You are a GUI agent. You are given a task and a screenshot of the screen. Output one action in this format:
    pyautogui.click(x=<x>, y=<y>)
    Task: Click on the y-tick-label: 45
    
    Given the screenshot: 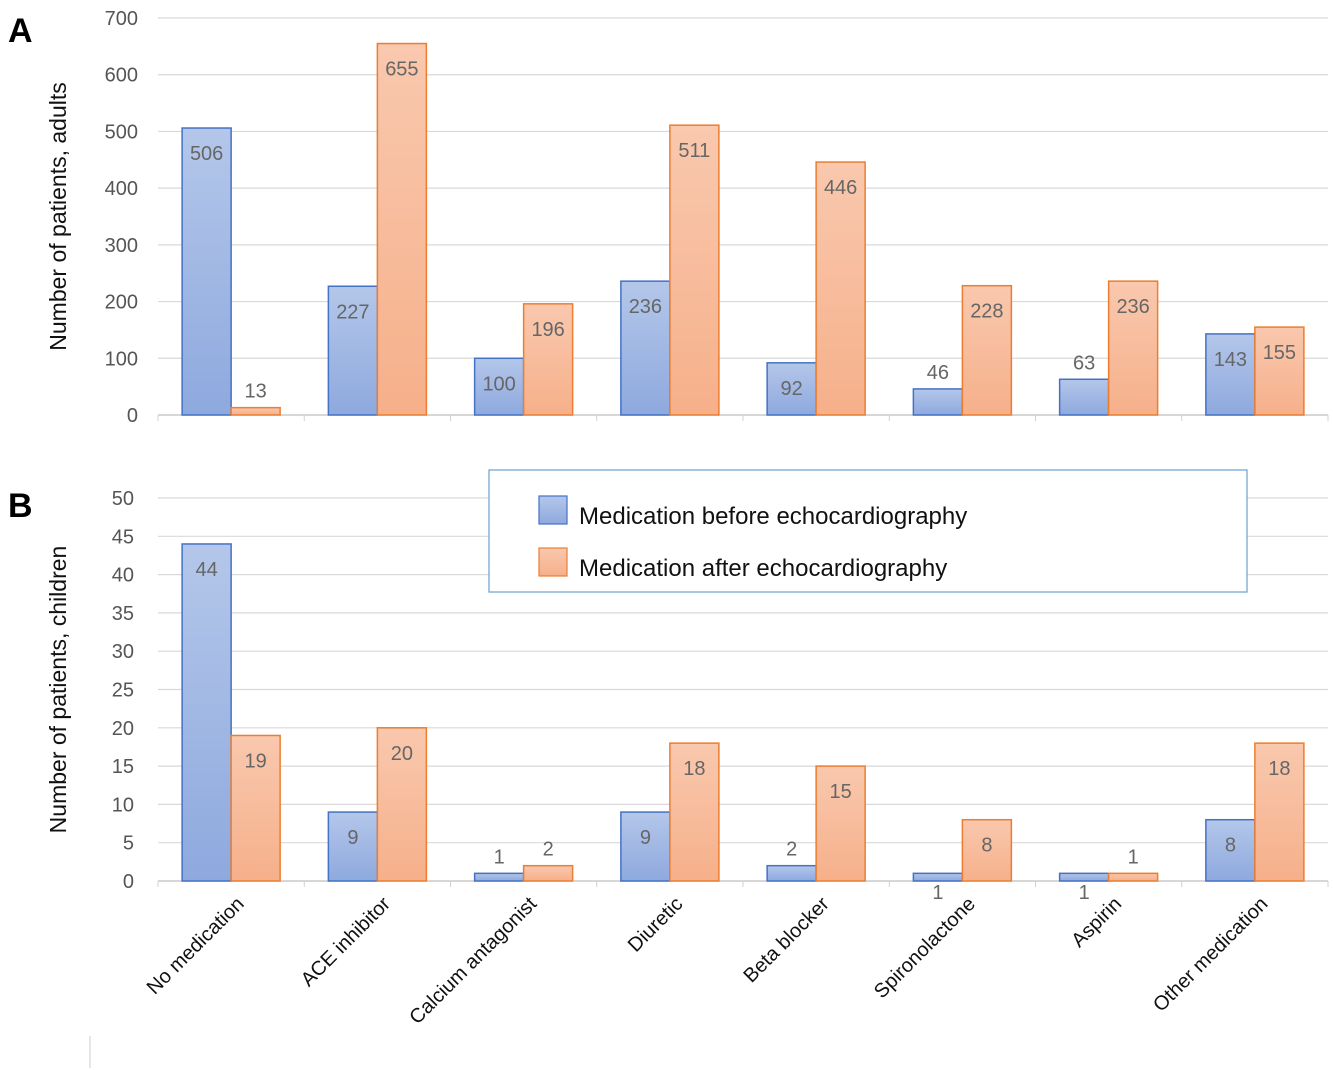 What is the action you would take?
    pyautogui.click(x=123, y=537)
    